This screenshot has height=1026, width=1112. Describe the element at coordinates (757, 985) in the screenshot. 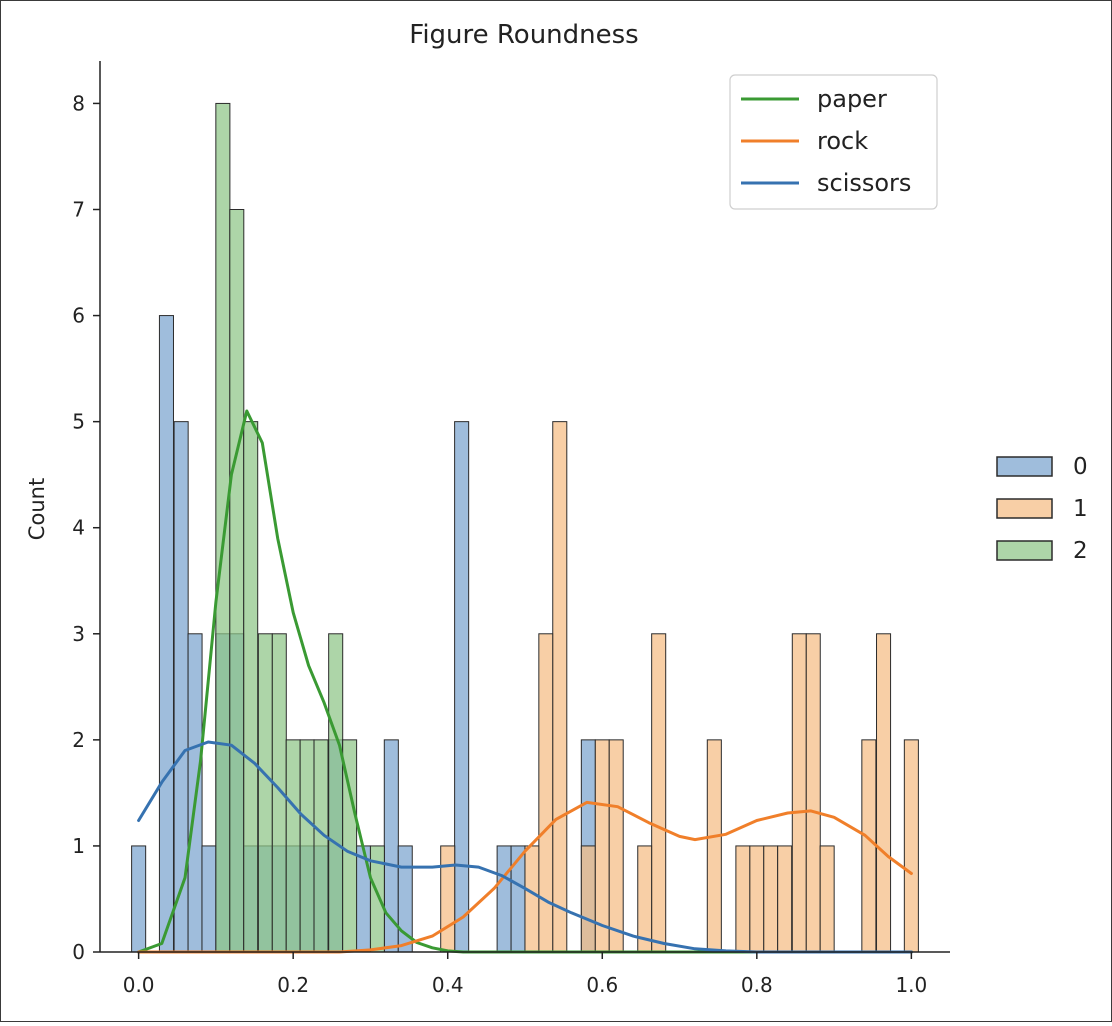

I see `x-tick-label: 0.8` at that location.